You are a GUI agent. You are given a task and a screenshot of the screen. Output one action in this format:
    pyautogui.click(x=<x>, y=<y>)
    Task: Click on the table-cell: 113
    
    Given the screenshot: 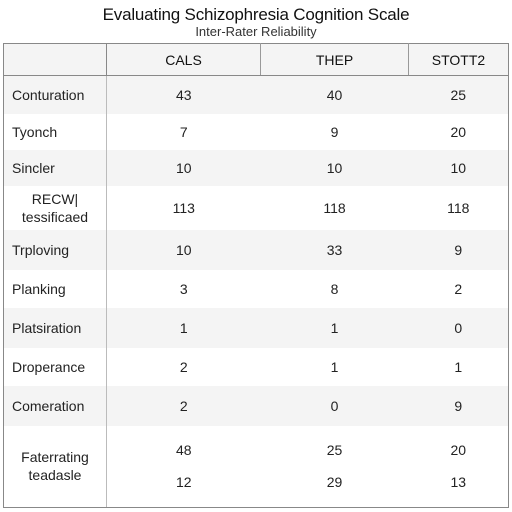 What is the action you would take?
    pyautogui.click(x=183, y=207)
    